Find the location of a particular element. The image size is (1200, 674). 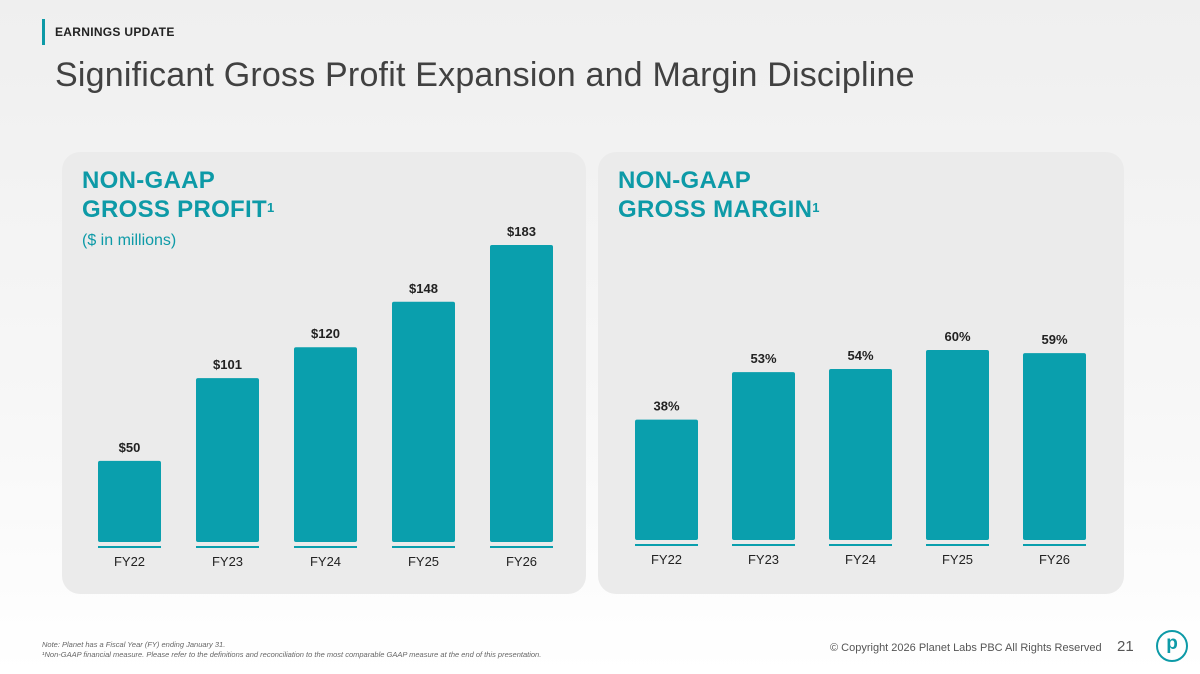

gross-profit-title-line1: NON-GAAP is located at coordinates (149, 180).